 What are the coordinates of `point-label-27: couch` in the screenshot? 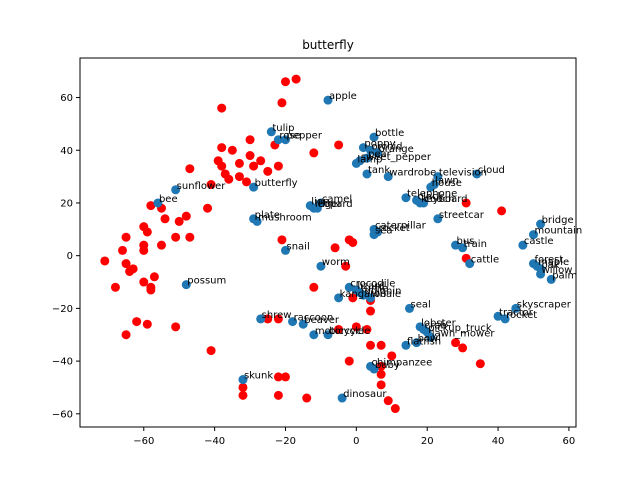 It's located at (440, 199).